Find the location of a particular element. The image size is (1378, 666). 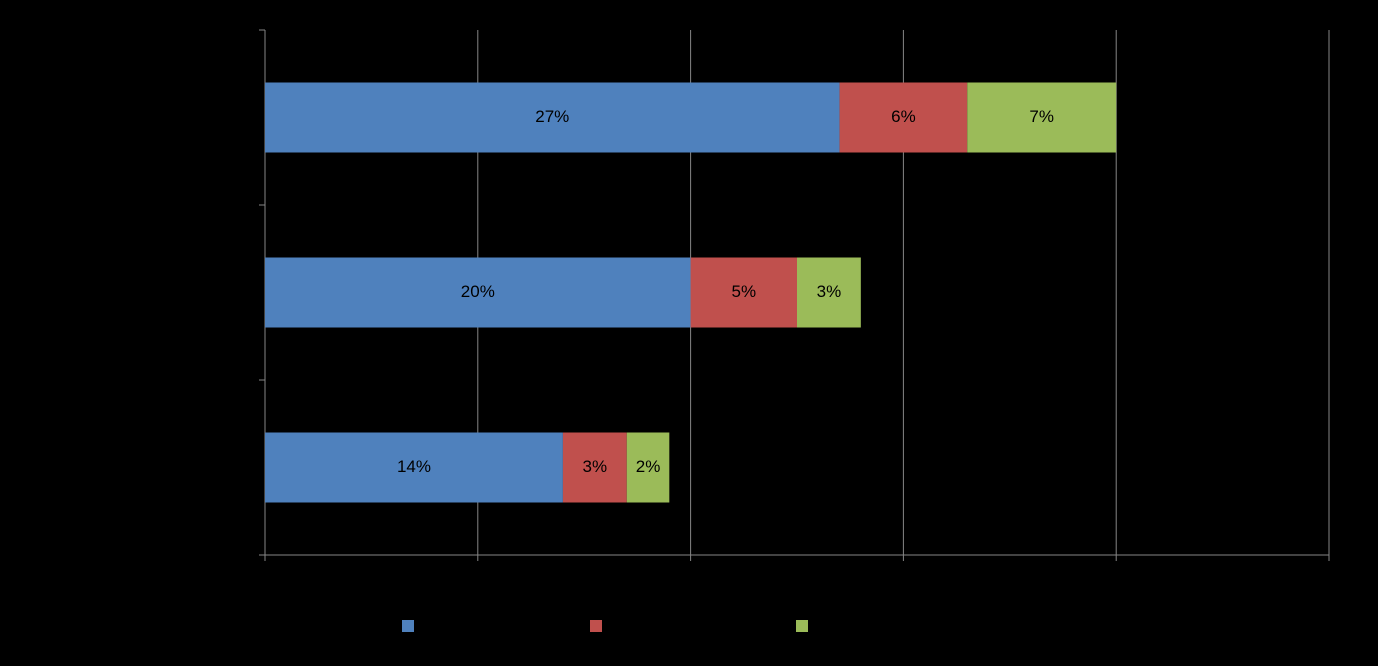

data-label: 20% is located at coordinates (478, 291).